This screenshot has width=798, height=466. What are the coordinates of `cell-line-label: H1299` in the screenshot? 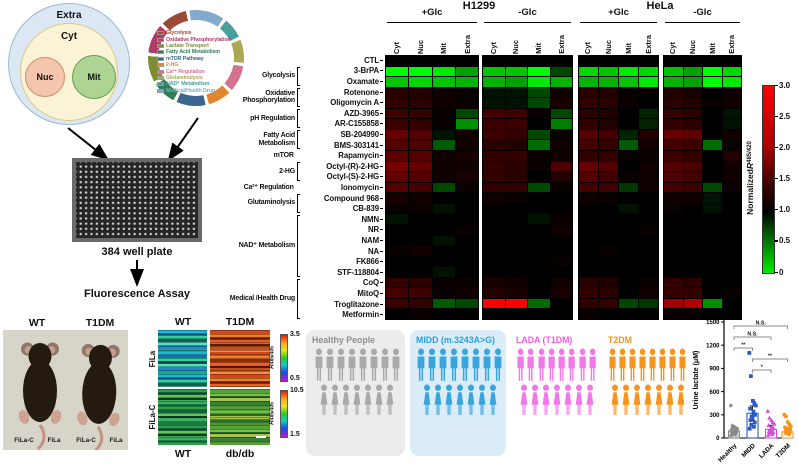 It's located at (479, 6).